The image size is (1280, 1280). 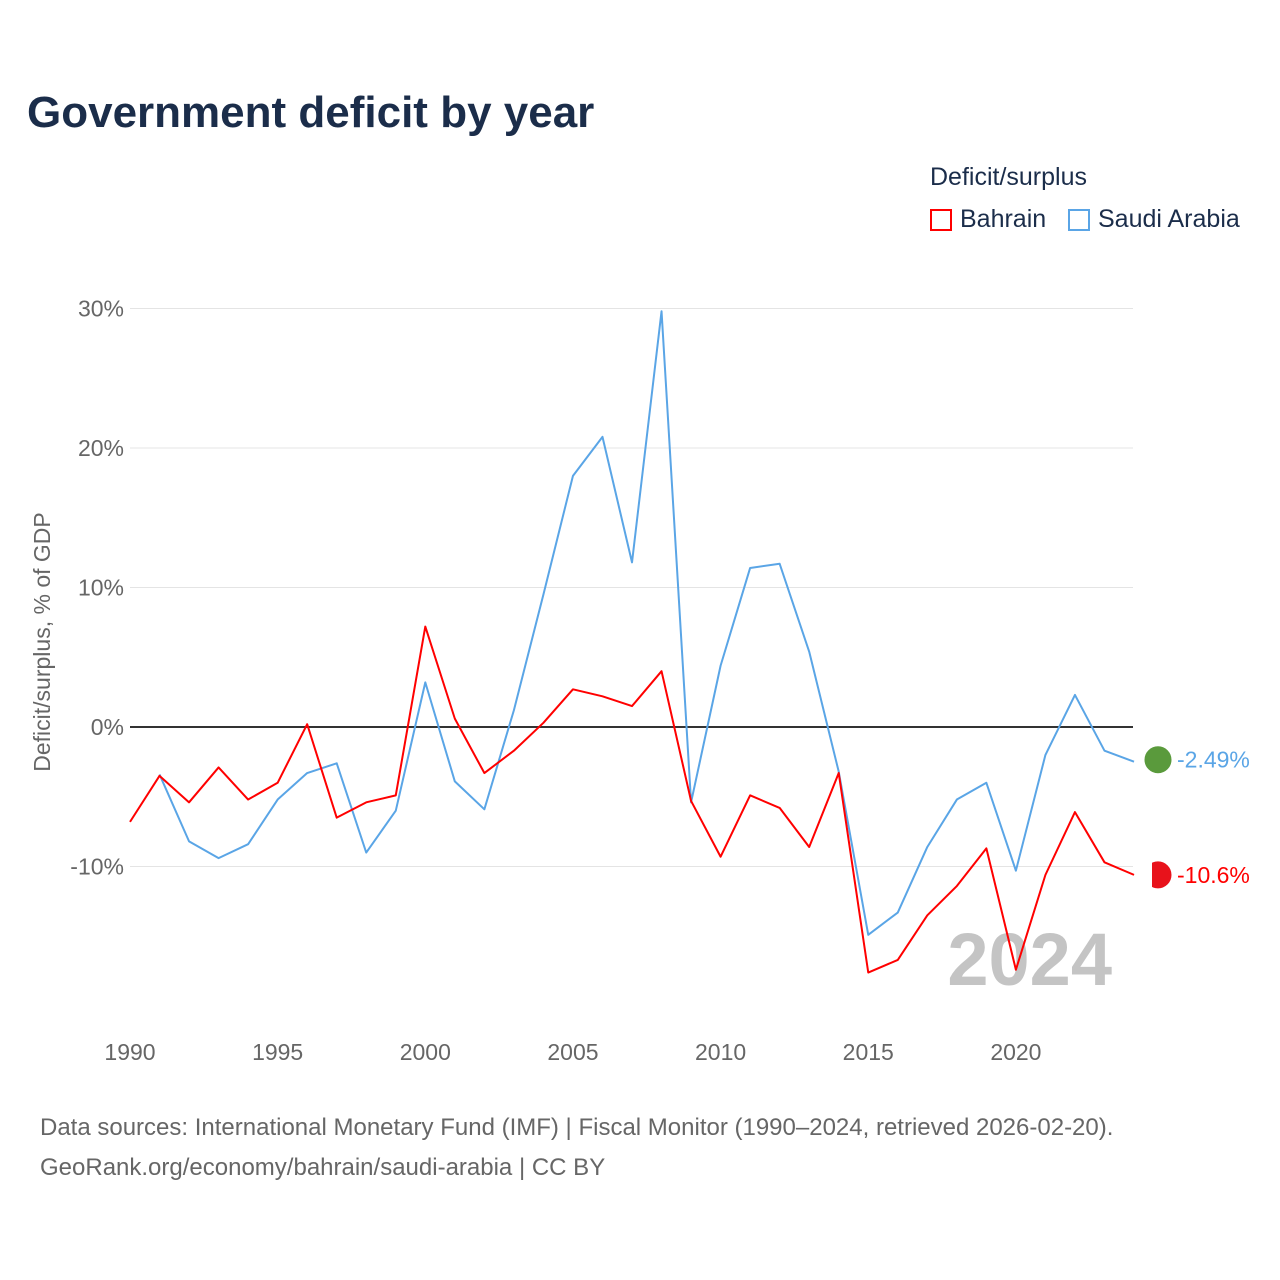 What do you see at coordinates (1158, 760) in the screenshot?
I see `saudi-arabia-flag-icon` at bounding box center [1158, 760].